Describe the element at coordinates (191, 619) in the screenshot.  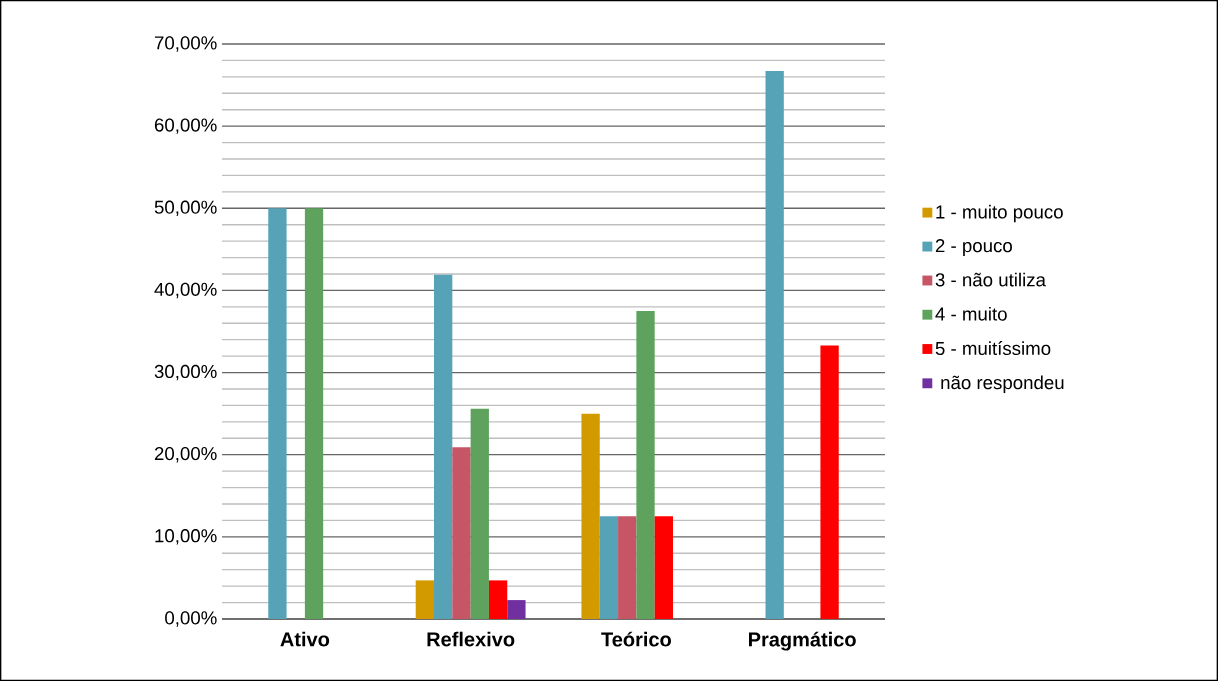
I see `y-tick-label: 0,00%` at that location.